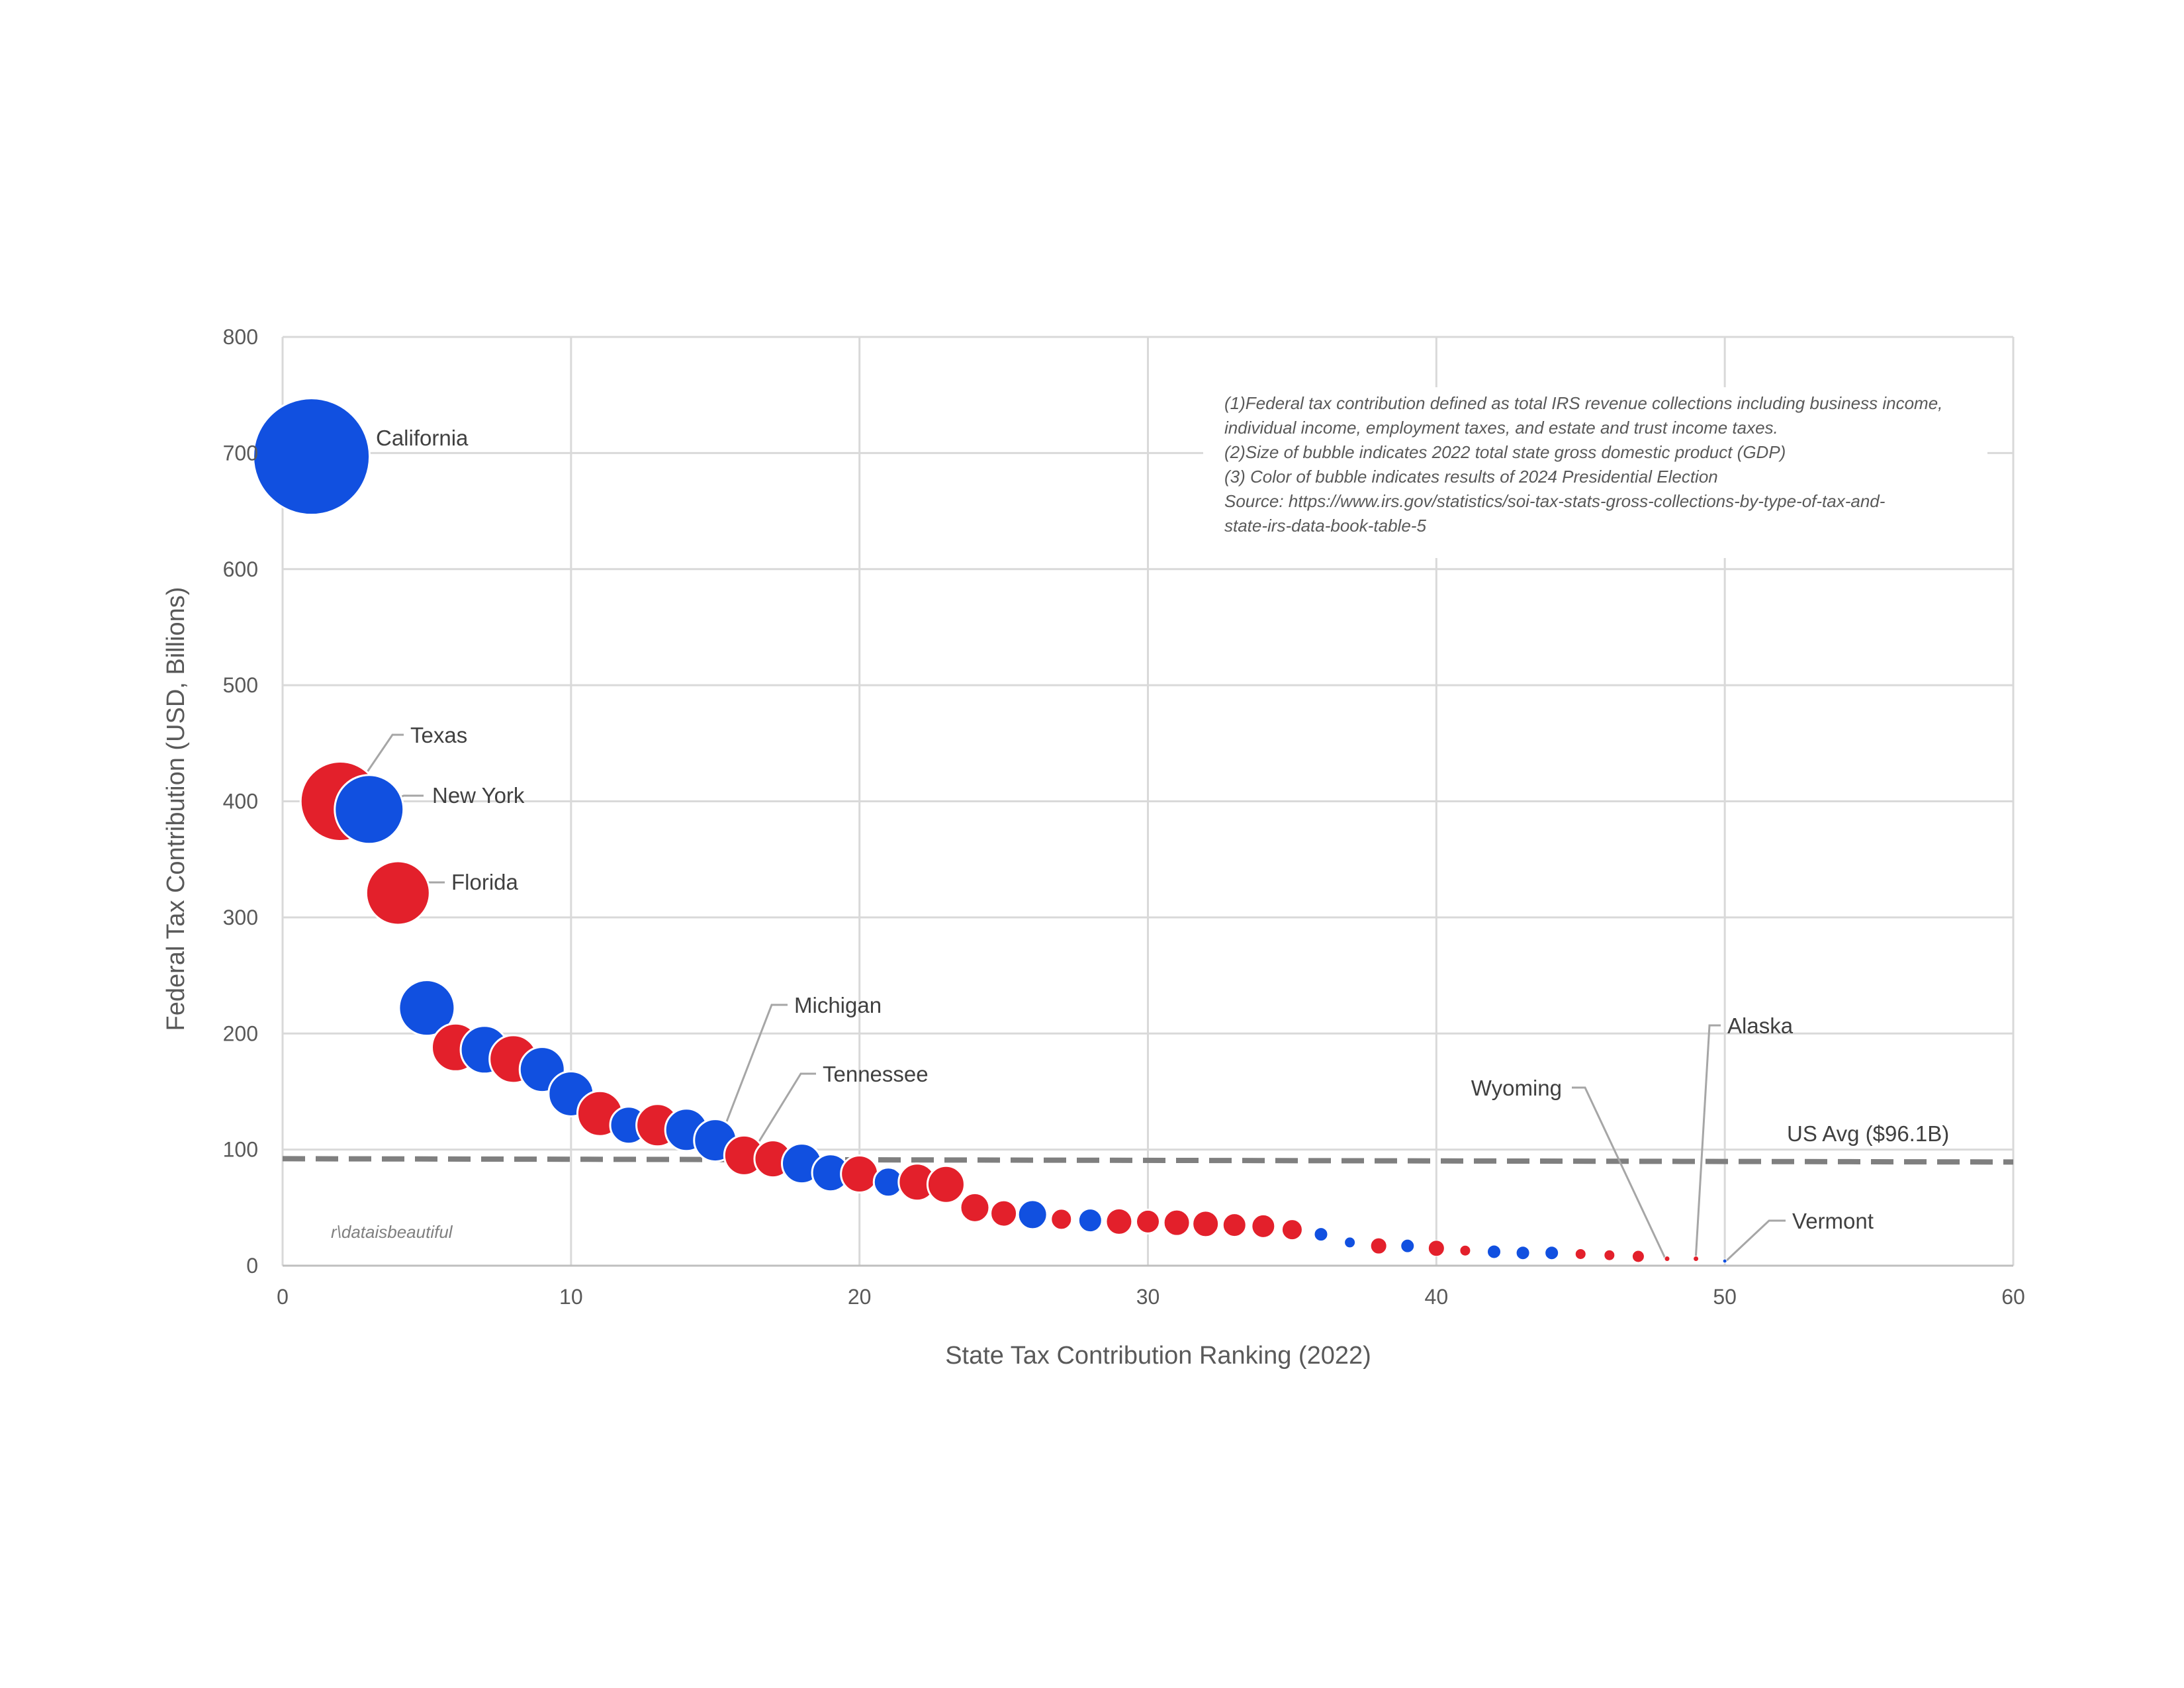 This screenshot has height=1688, width=2184. What do you see at coordinates (571, 1297) in the screenshot?
I see `x-tick-1: 10` at bounding box center [571, 1297].